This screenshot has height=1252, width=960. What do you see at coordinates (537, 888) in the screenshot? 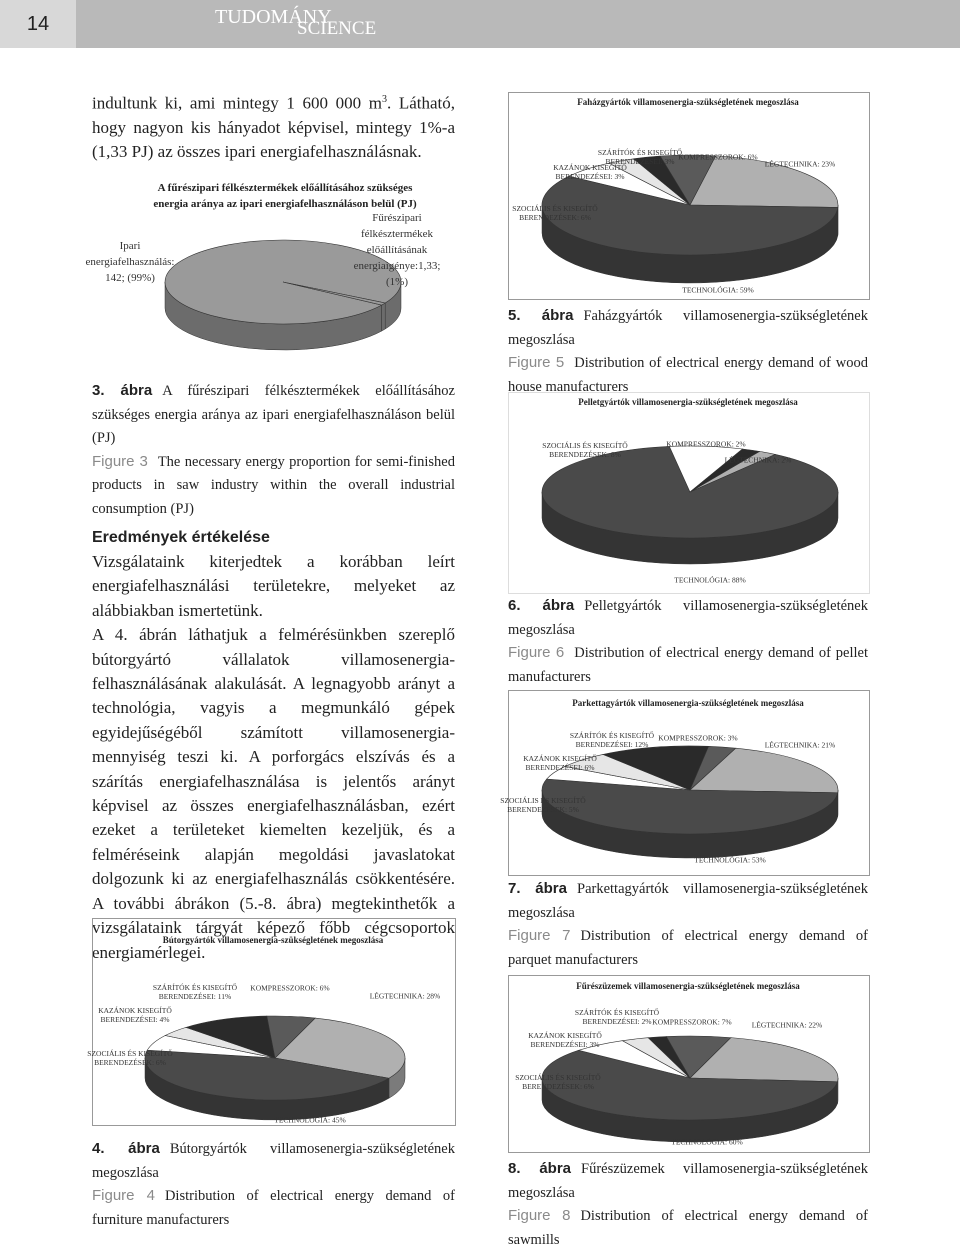
I see `caption-label: 7. ábra` at bounding box center [537, 888].